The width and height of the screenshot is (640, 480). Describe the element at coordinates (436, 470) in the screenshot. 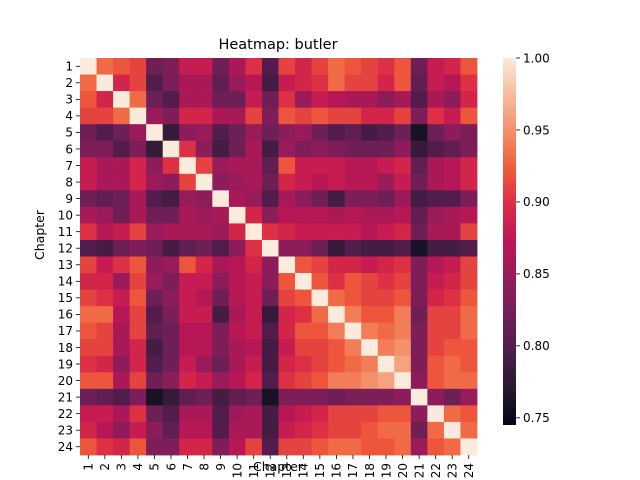

I see `x-tick-label: 22` at that location.